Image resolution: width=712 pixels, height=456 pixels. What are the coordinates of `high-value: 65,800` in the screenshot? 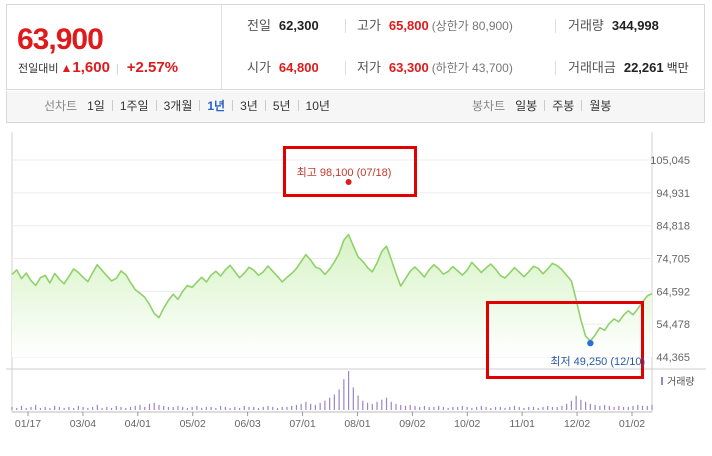 It's located at (408, 25).